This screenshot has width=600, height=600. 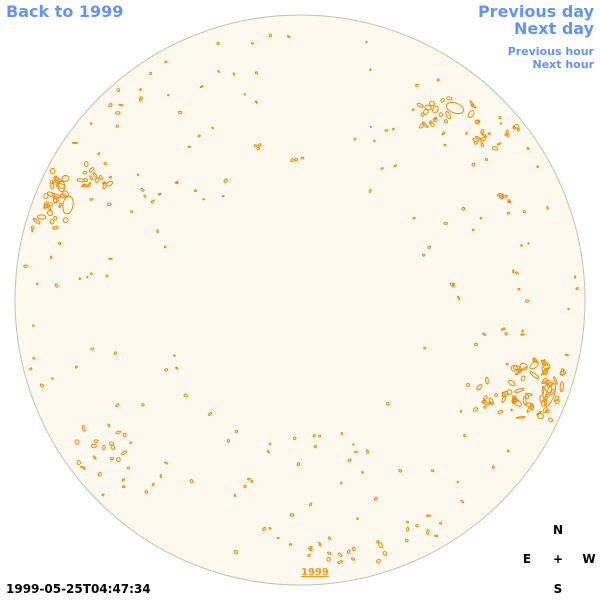 I want to click on previous-hour-link: Previous hour, so click(x=550, y=51).